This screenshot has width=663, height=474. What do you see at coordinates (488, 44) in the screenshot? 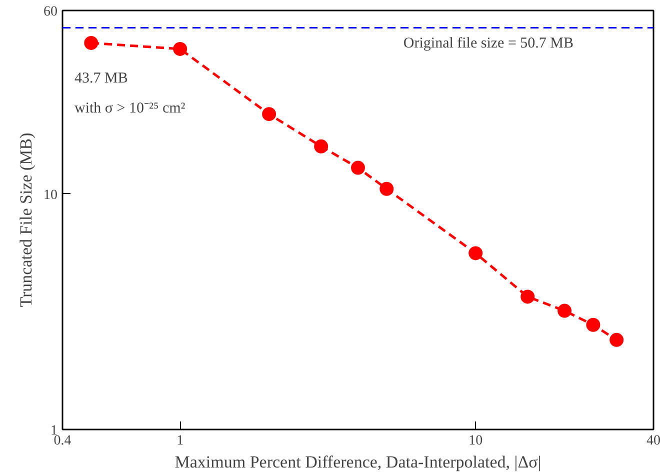
I see `ref-line-label: Original file size = 50.7 MB` at bounding box center [488, 44].